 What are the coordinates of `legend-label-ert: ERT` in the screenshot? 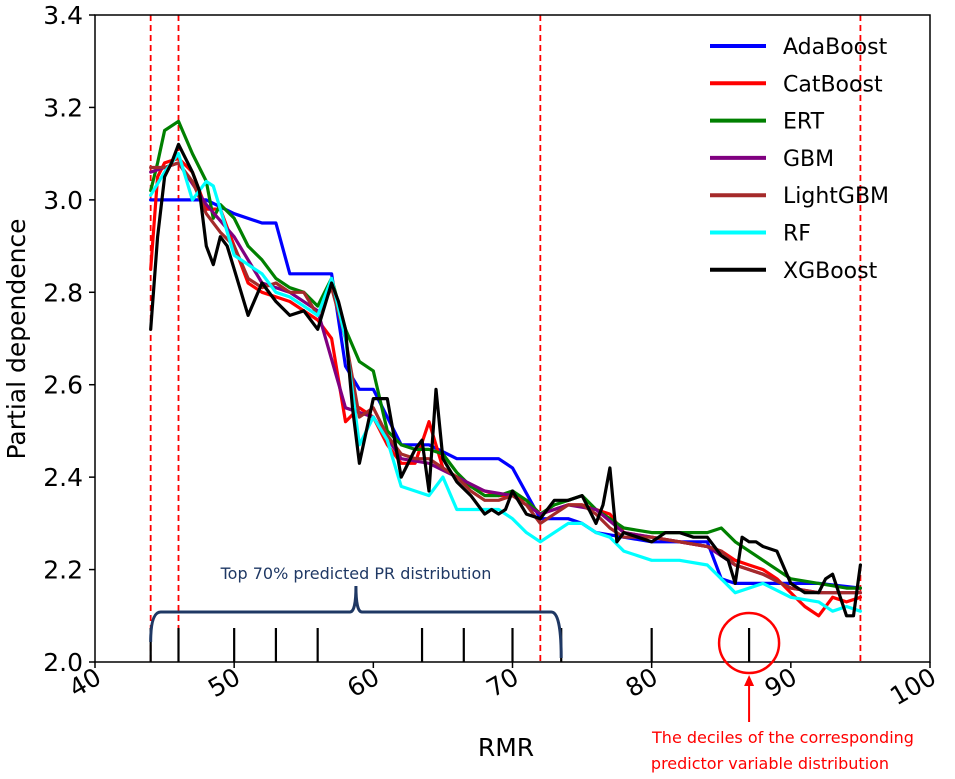 It's located at (804, 122).